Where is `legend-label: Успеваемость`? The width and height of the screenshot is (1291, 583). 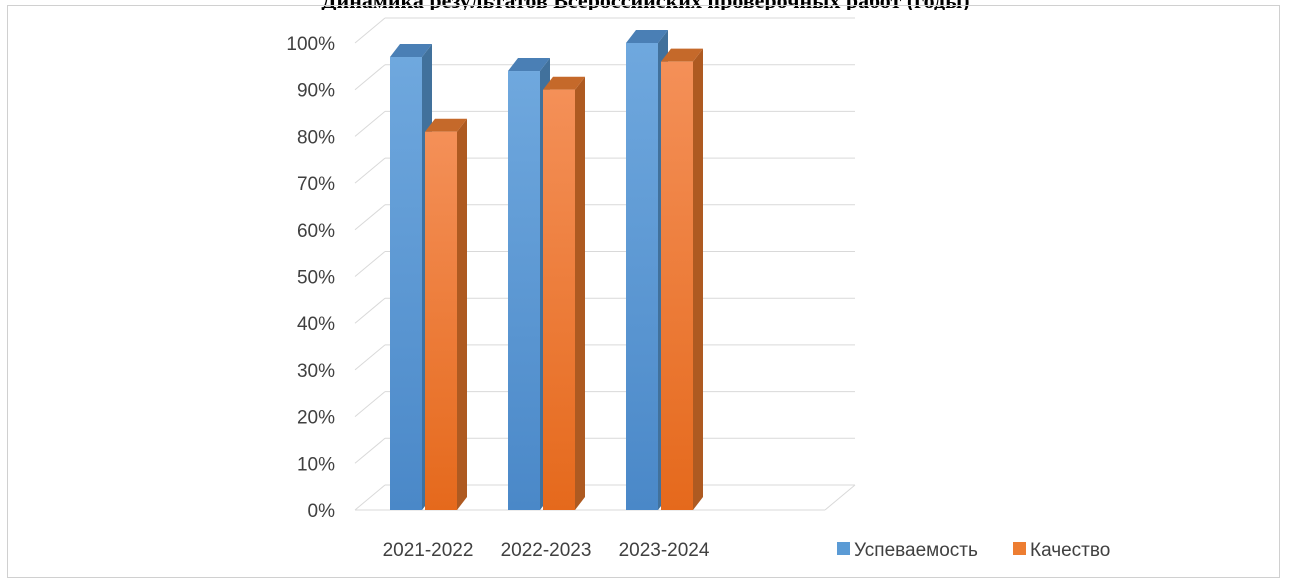
legend-label: Успеваемость is located at coordinates (916, 550).